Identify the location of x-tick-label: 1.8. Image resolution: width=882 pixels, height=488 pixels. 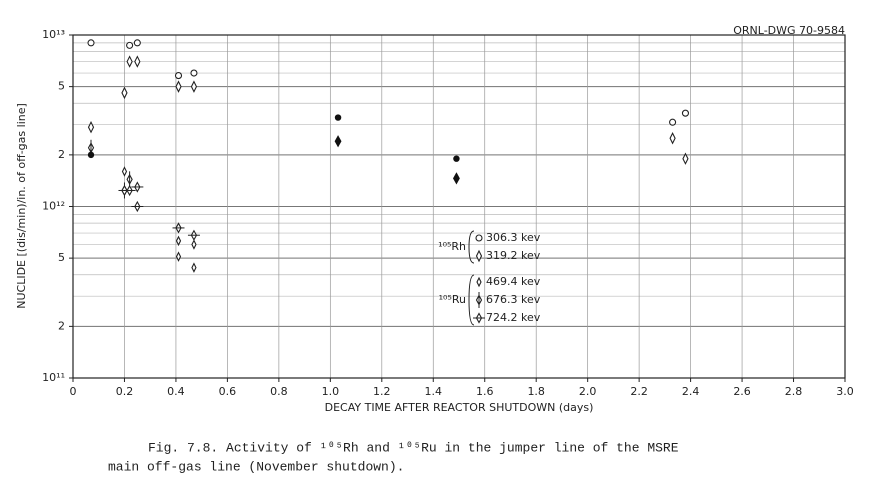
(536, 391).